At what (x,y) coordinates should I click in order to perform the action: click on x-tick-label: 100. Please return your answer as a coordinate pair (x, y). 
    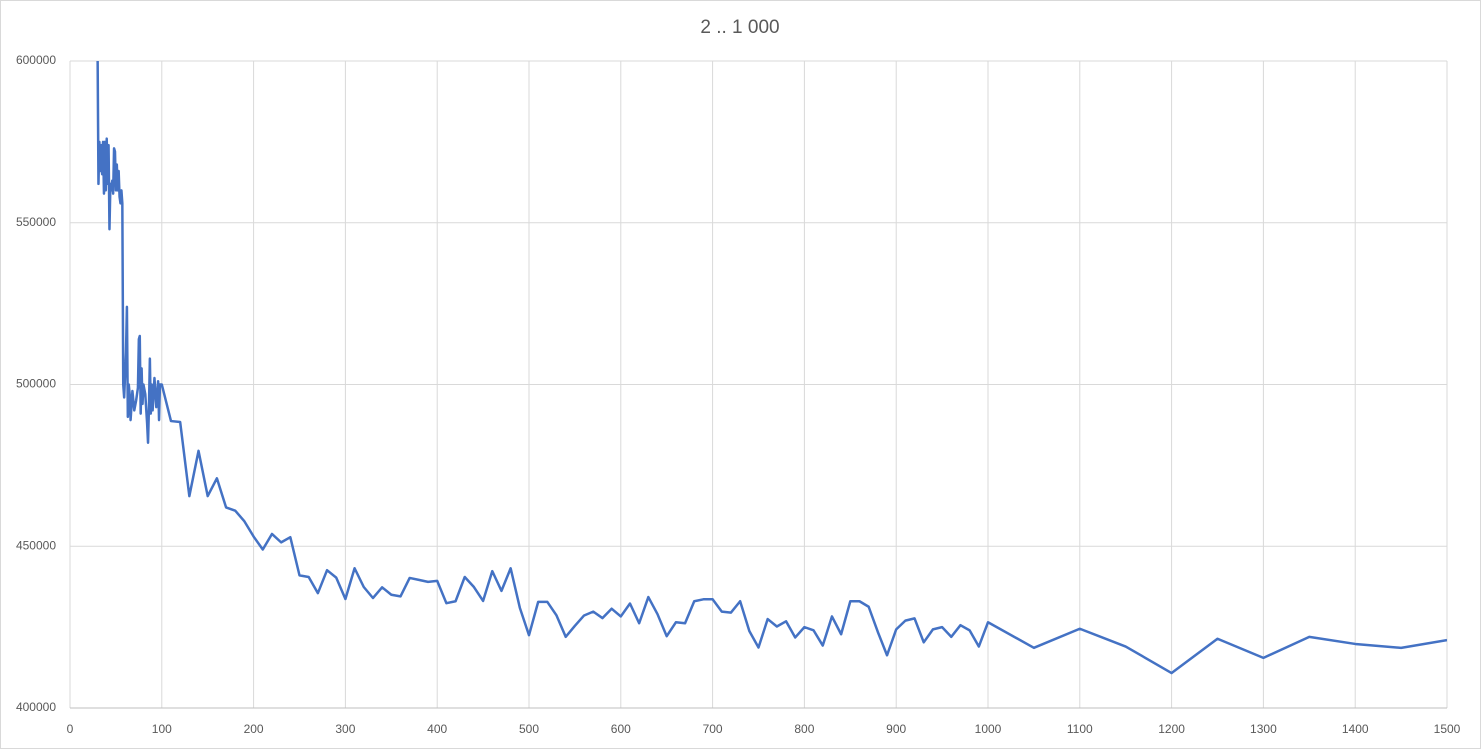
    Looking at the image, I should click on (162, 729).